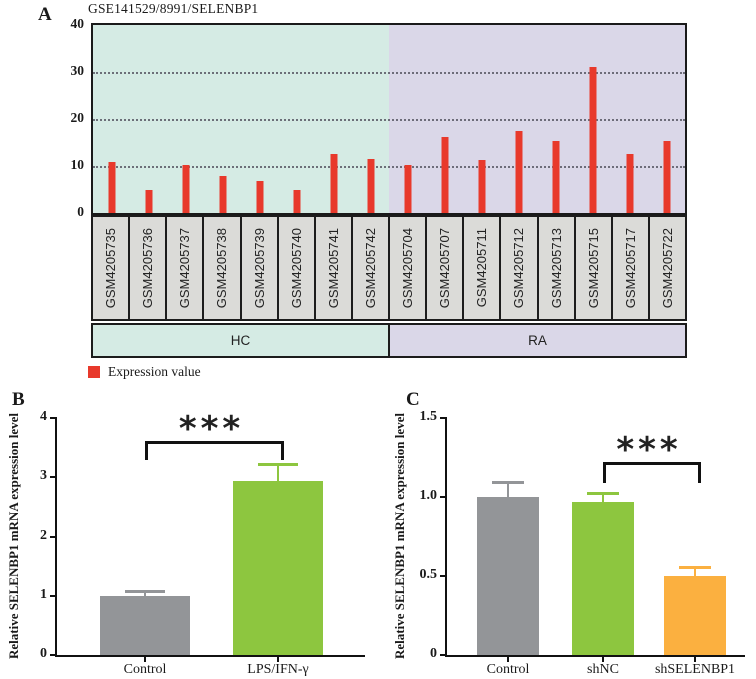  I want to click on sample-label: GSM4205742, so click(370, 268).